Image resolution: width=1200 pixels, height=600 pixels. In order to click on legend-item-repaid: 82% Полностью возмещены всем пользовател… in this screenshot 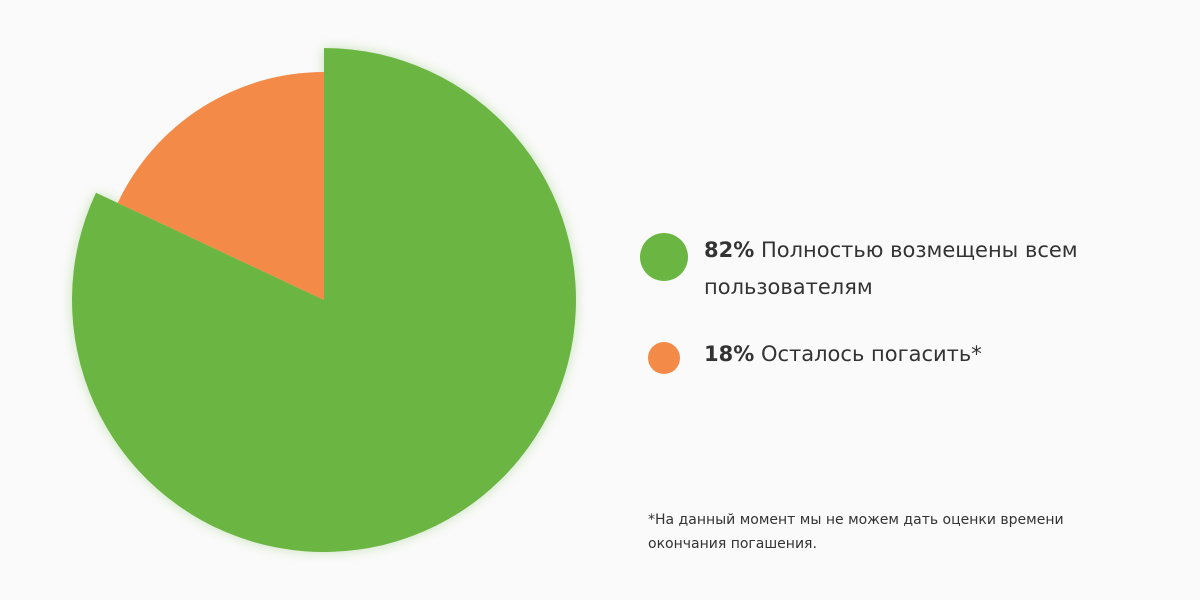, I will do `click(900, 269)`.